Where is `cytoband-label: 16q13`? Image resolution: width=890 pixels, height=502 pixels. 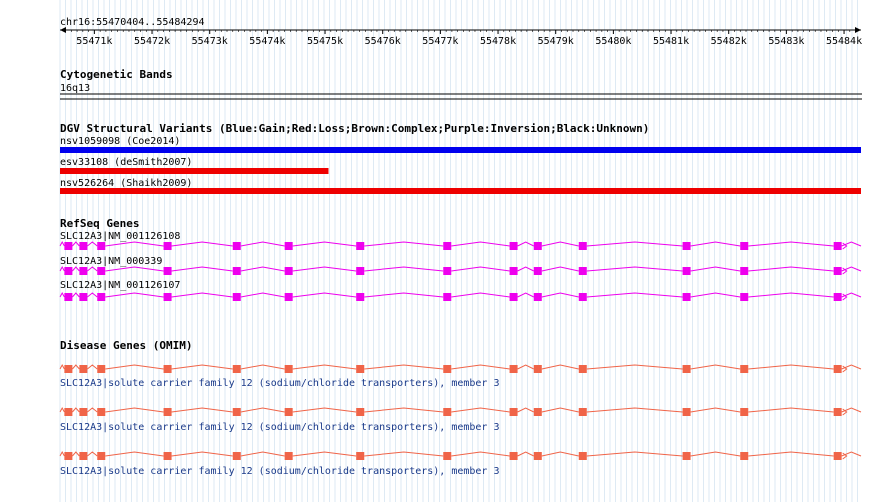 cytoband-label: 16q13 is located at coordinates (75, 88).